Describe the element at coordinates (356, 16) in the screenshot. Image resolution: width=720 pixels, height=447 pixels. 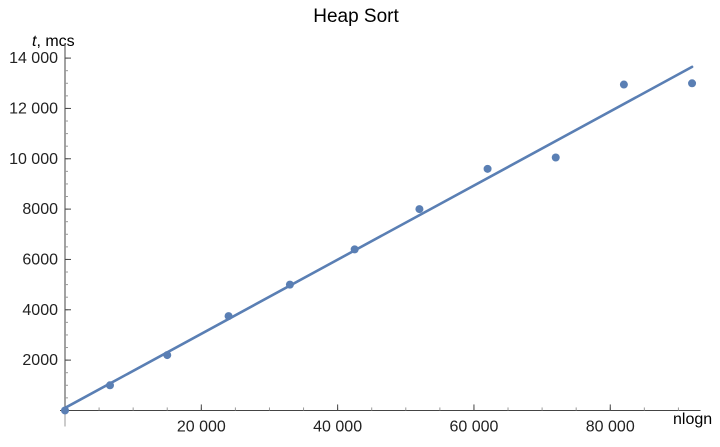
I see `chart-title: Heap Sort` at that location.